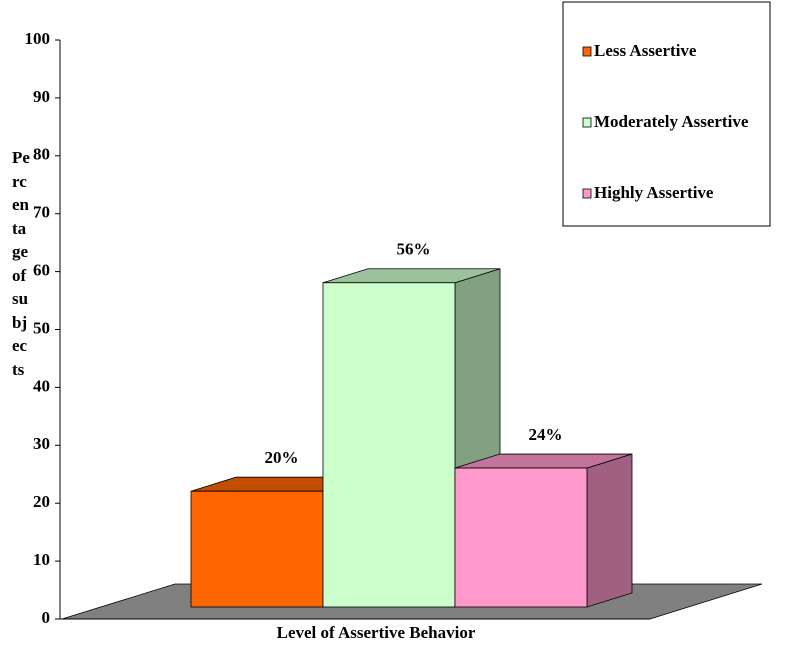  I want to click on y-tick-label: 70, so click(41, 212).